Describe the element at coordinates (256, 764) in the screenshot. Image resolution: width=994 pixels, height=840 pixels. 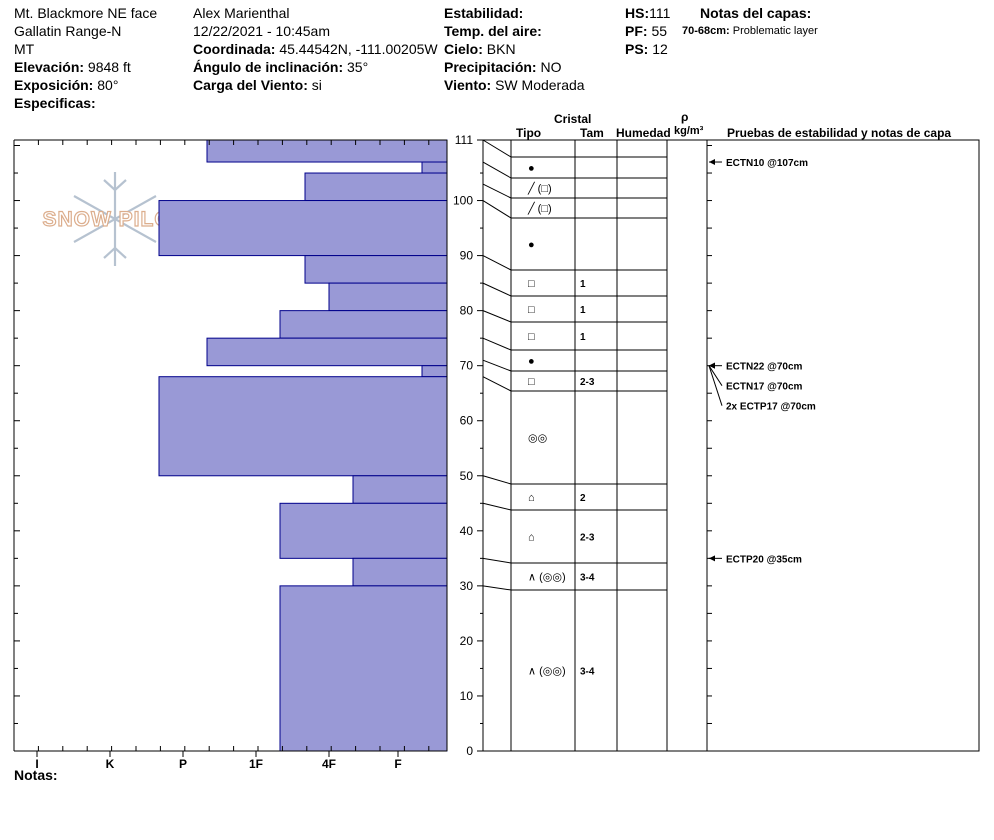
I see `hardness-label-1F: 1F` at that location.